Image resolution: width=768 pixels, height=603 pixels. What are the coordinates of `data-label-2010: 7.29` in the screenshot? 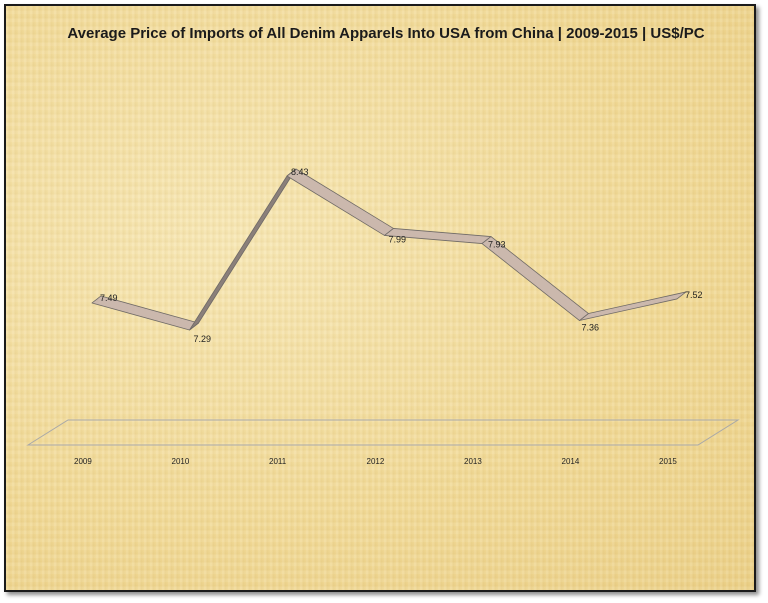 It's located at (203, 339).